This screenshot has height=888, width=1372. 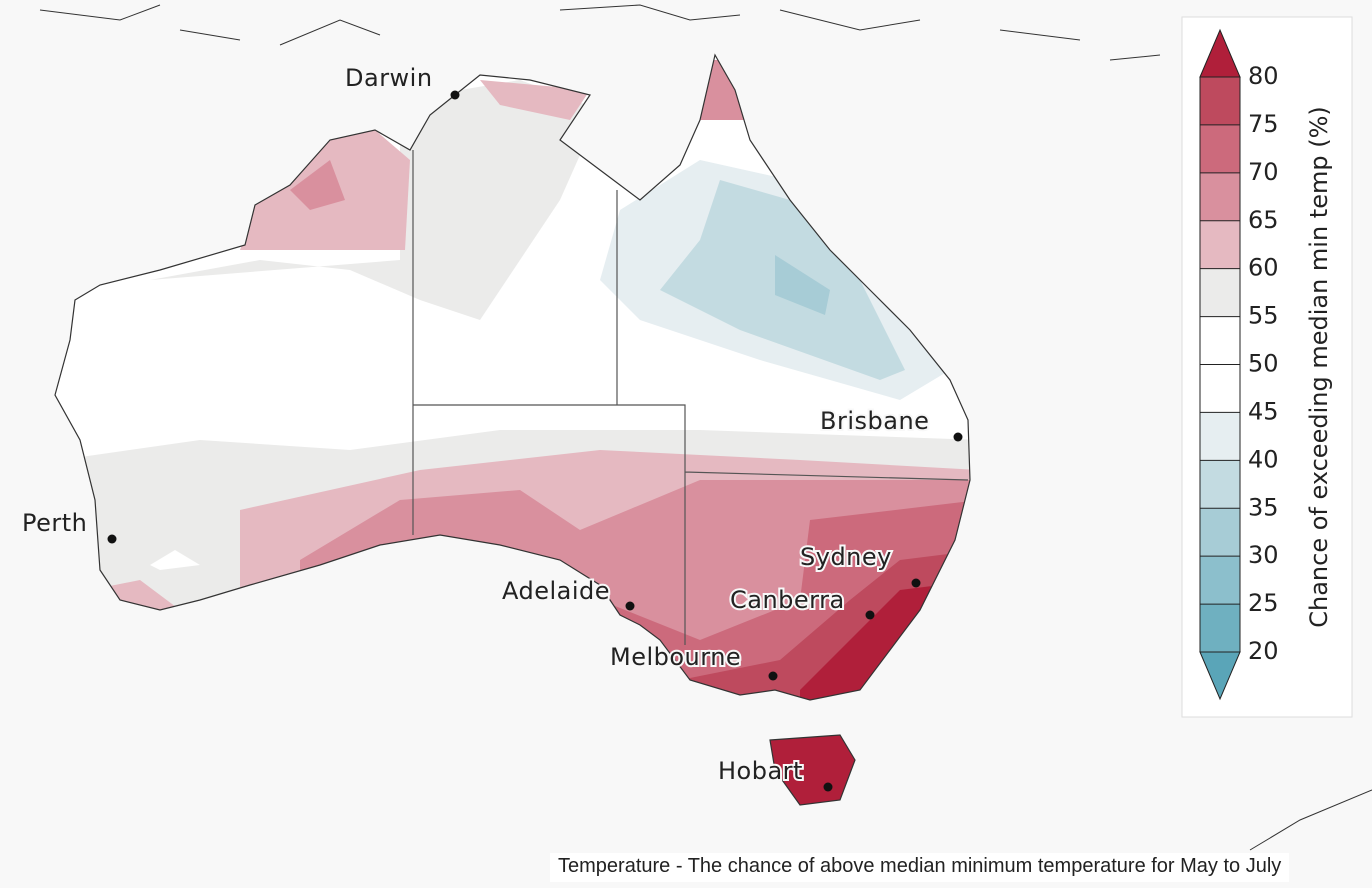 I want to click on city-label: Brisbane, so click(x=874, y=421).